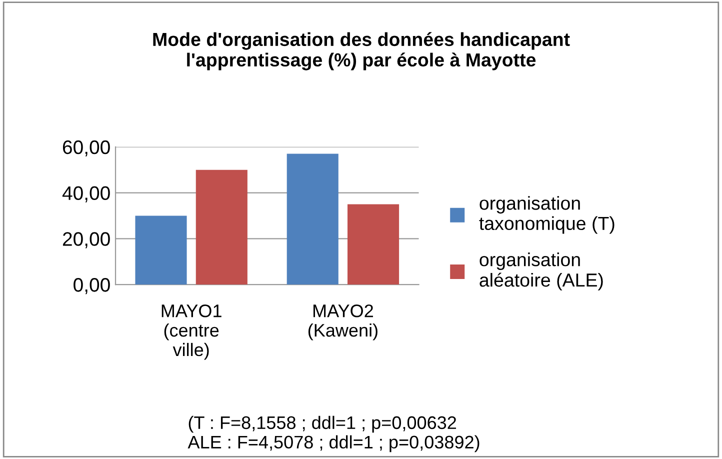 The height and width of the screenshot is (459, 722). Describe the element at coordinates (546, 215) in the screenshot. I see `legend-label: organisation taxonomique (T)` at that location.